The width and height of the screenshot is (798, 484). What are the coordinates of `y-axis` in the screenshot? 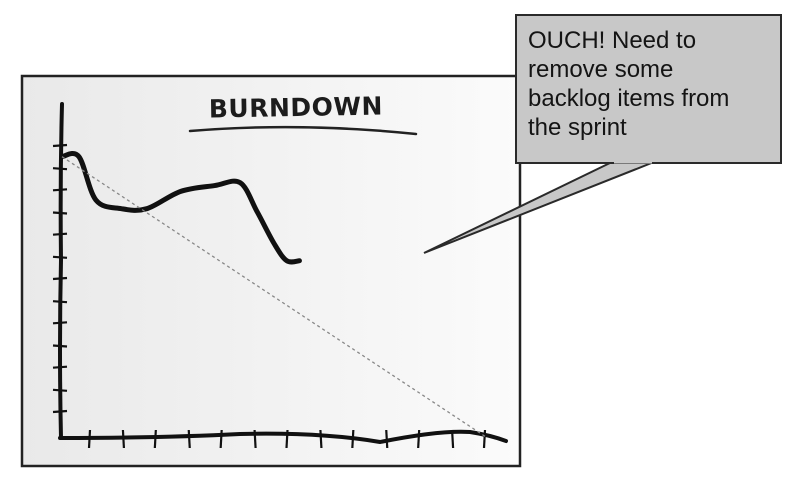 It's located at (61, 271).